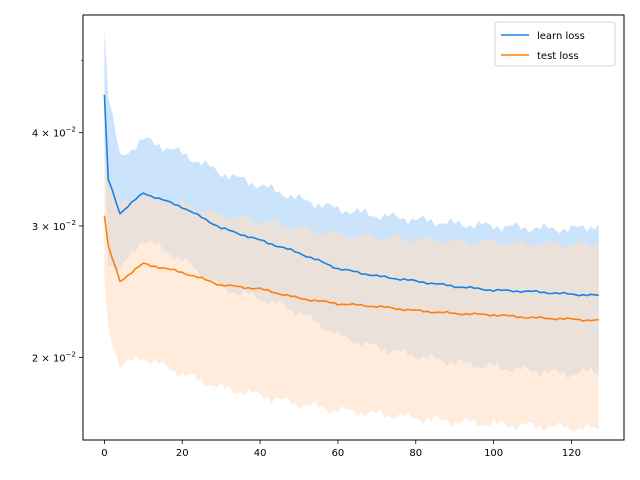 This screenshot has height=480, width=640. What do you see at coordinates (54, 357) in the screenshot?
I see `y-tick-label: 2 × 10⁻²` at bounding box center [54, 357].